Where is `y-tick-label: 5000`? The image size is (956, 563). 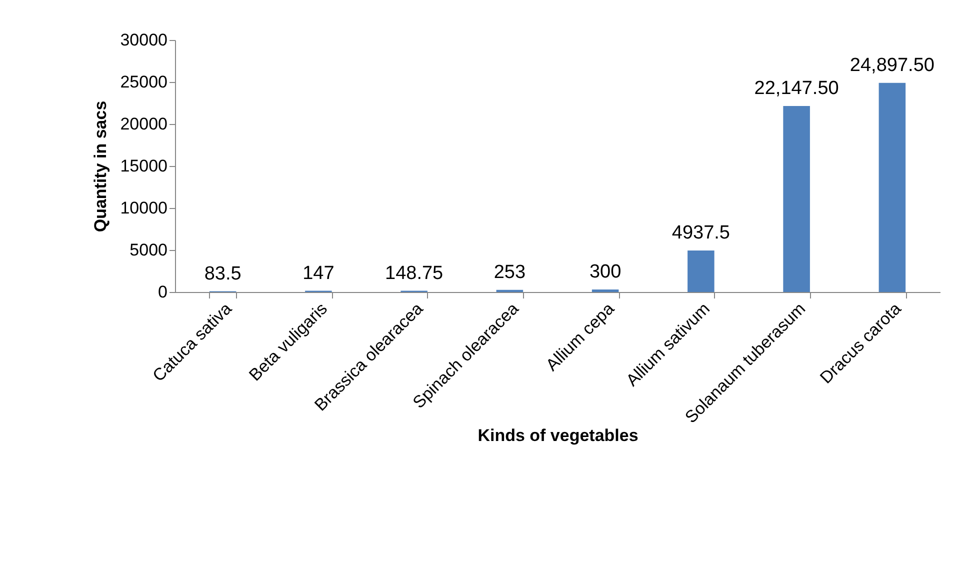 y-tick-label: 5000 is located at coordinates (149, 250).